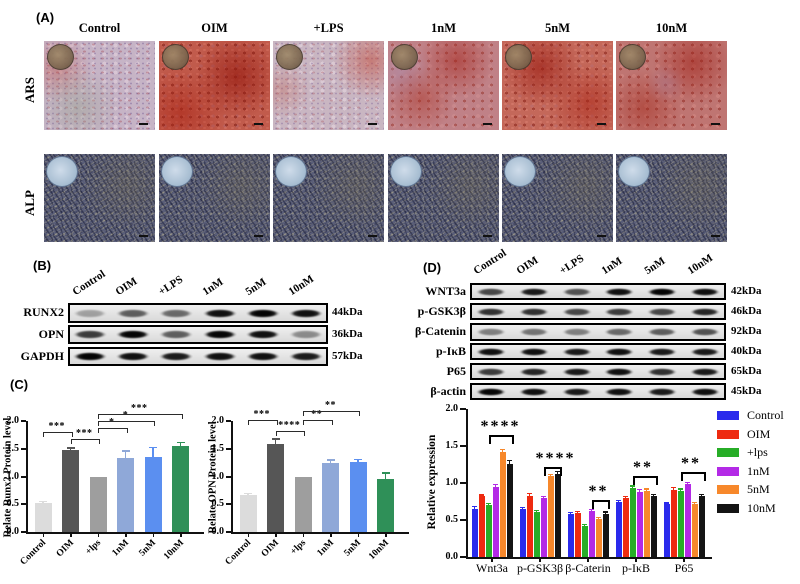 The width and height of the screenshot is (800, 584). Describe the element at coordinates (219, 313) in the screenshot. I see `blot-band-1nm` at that location.